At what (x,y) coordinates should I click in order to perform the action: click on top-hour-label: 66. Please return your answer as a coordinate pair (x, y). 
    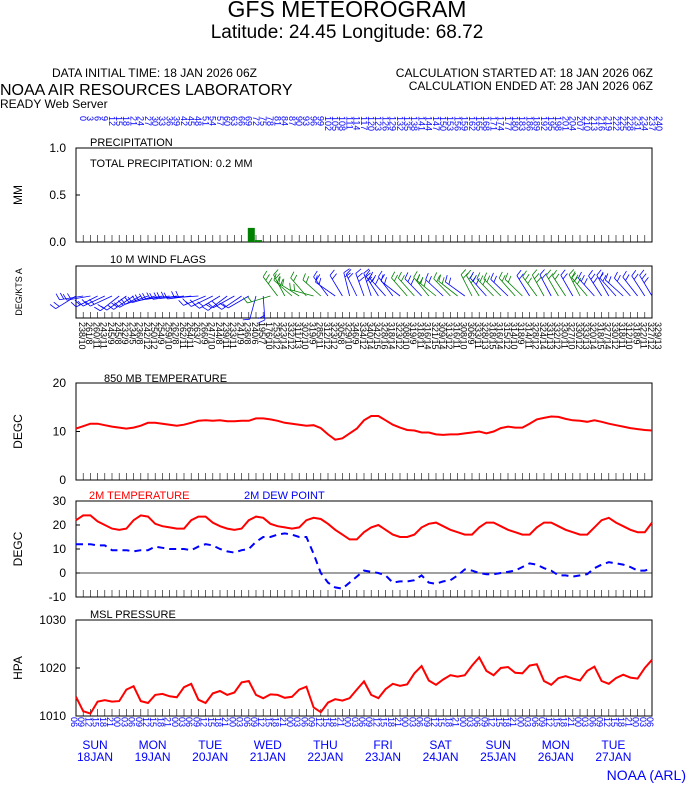
    Looking at the image, I should click on (241, 121).